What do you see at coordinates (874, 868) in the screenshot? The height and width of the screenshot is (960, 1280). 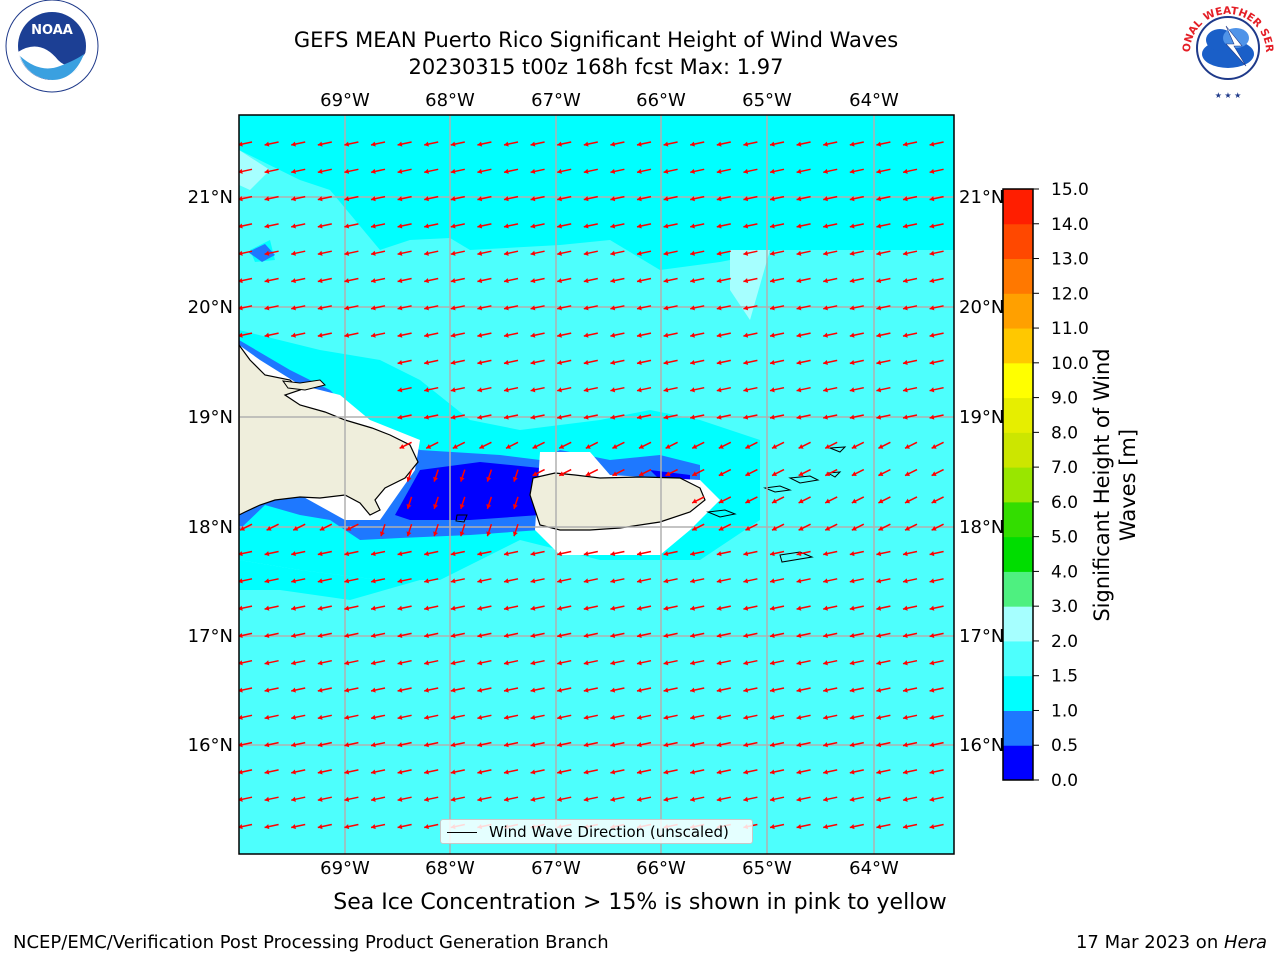 I see `lon-label-bottom: 64°W` at bounding box center [874, 868].